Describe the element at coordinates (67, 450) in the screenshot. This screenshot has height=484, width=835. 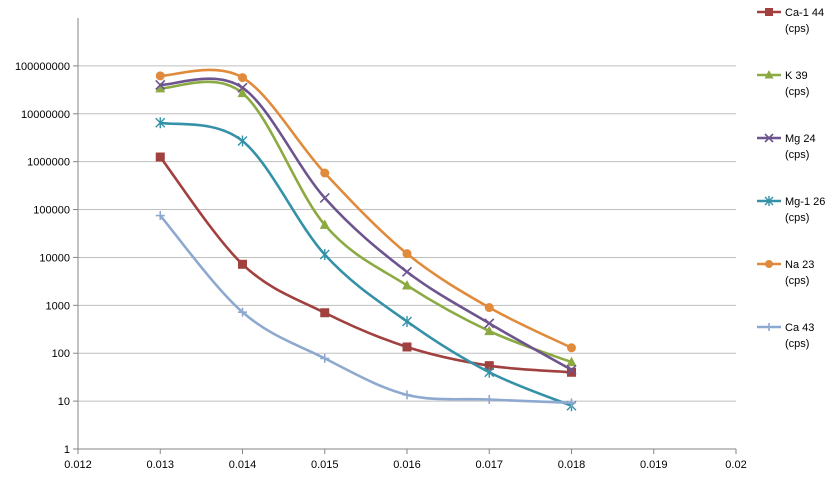
I see `y-tick-label: 1` at that location.